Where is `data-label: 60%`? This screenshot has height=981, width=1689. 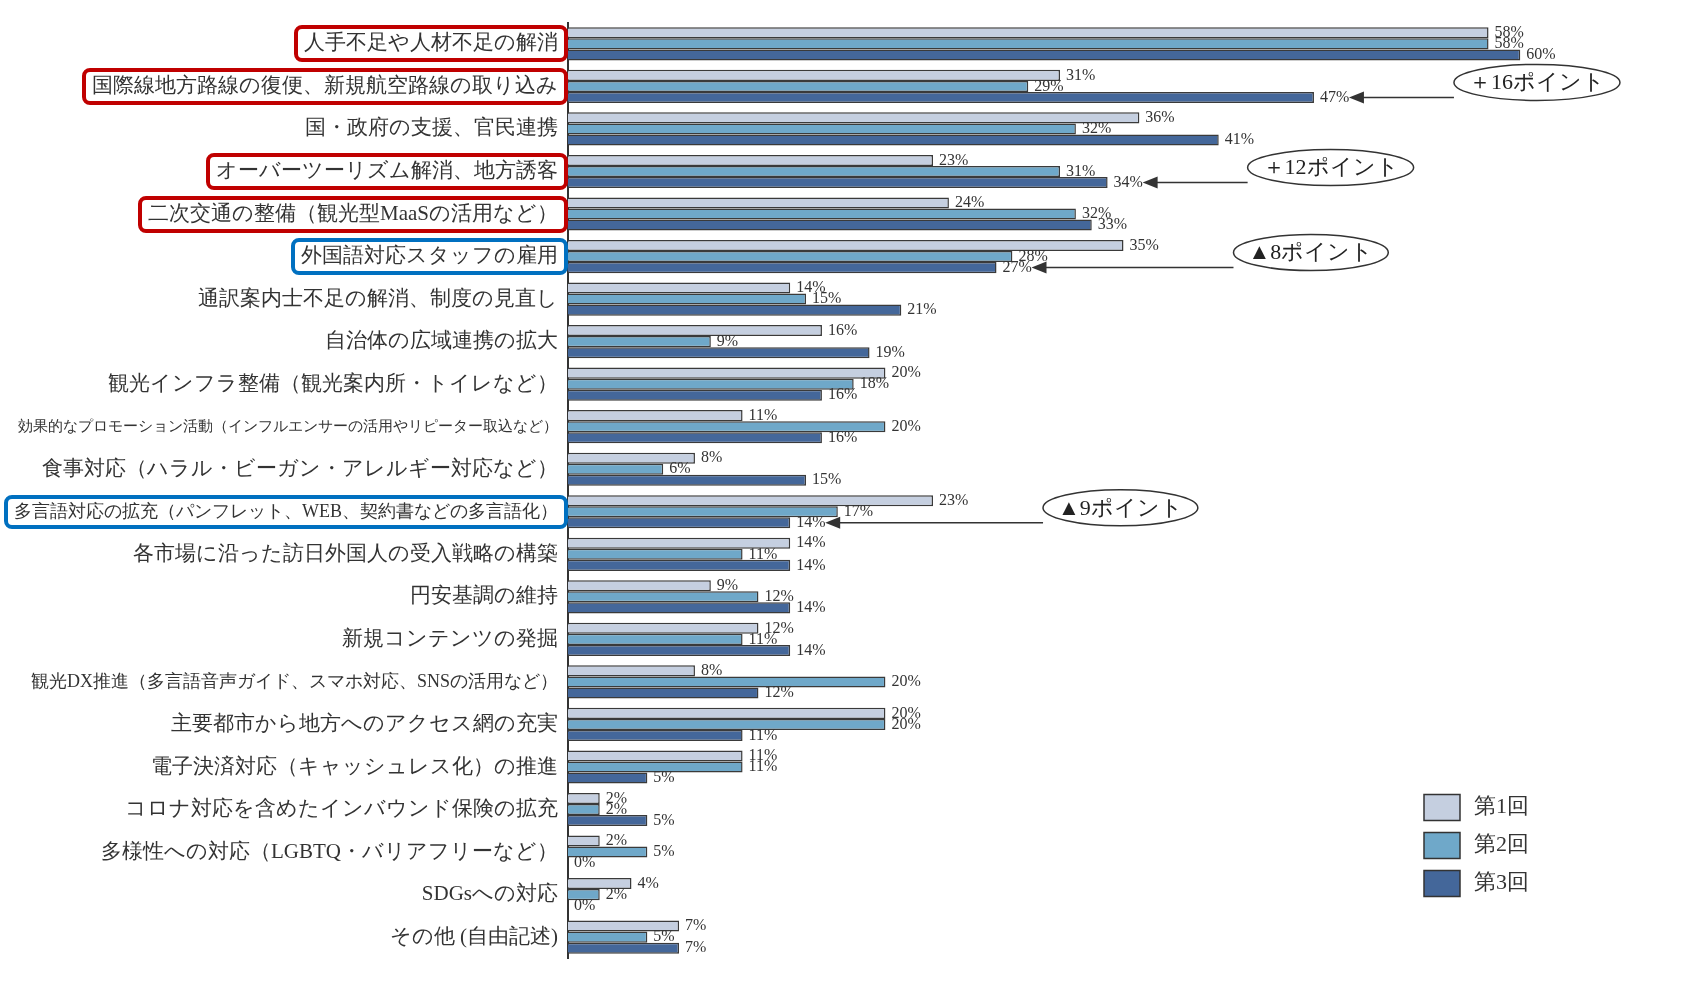 data-label: 60% is located at coordinates (1541, 54).